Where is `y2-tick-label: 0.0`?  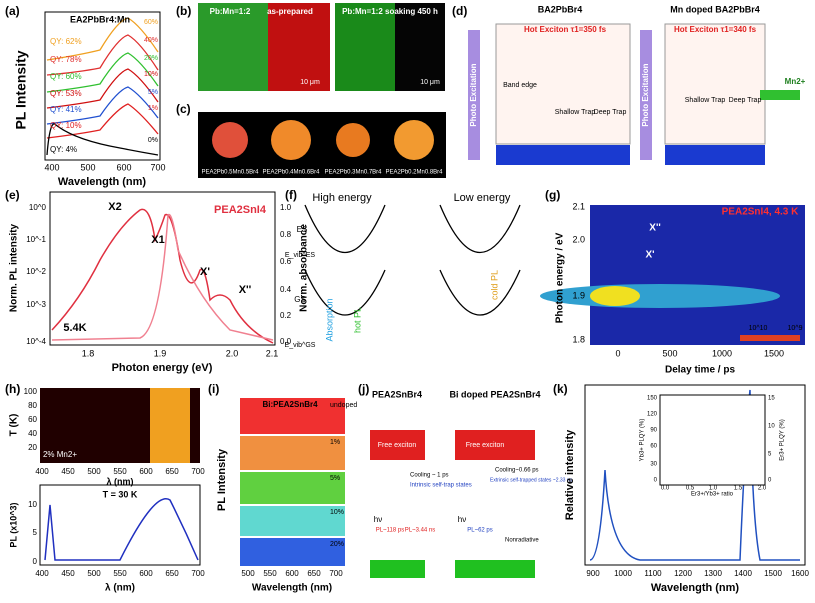
y2-tick-label: 0.0 is located at coordinates (286, 341).